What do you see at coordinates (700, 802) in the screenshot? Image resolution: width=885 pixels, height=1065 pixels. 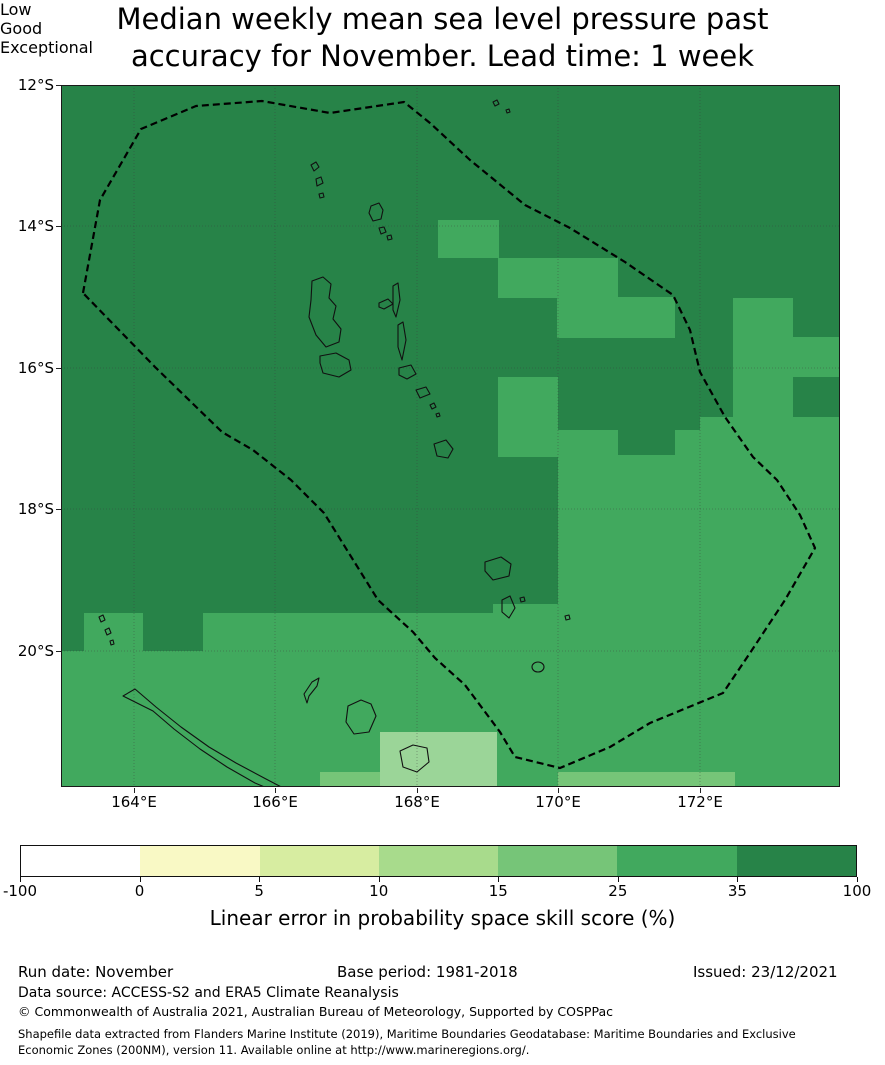 I see `x-axis-tick-label: 172°E` at bounding box center [700, 802].